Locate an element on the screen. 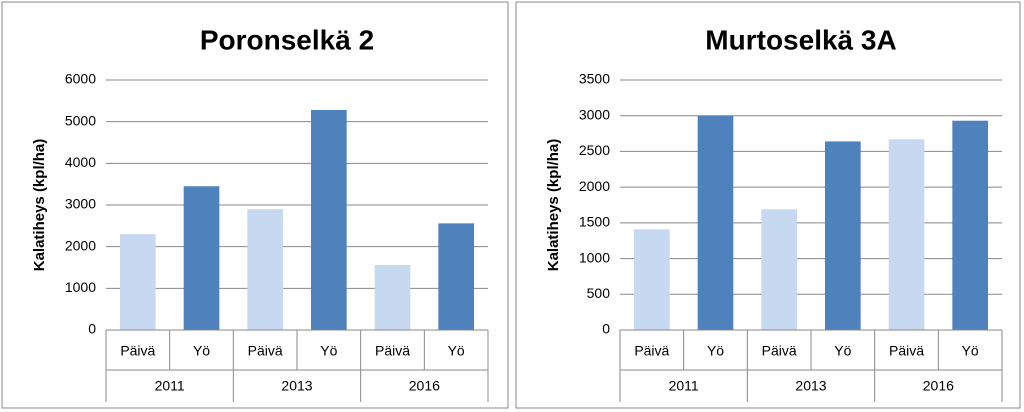 This screenshot has height=412, width=1024. y-tick-label: 1500 is located at coordinates (594, 222).